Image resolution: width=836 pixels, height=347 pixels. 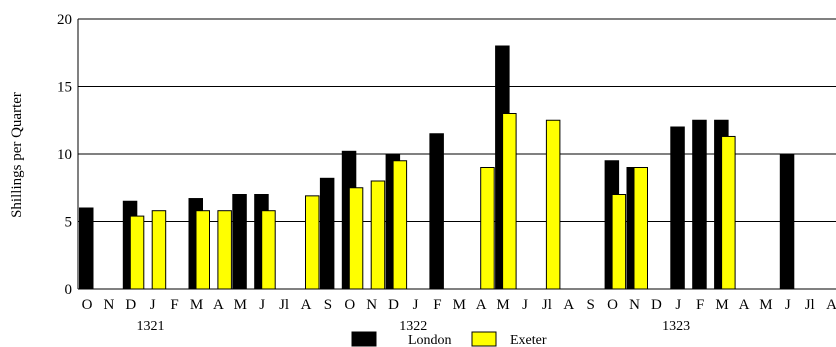 I want to click on y-tick-label: 10, so click(x=64, y=155).